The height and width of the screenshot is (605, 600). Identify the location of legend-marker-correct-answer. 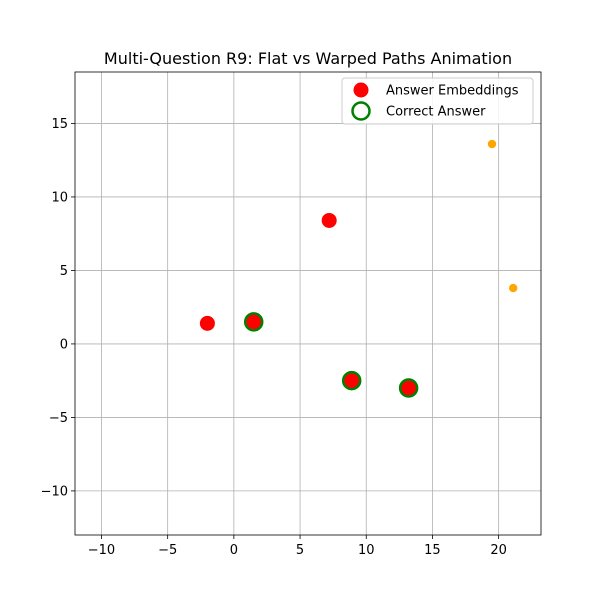
(361, 111).